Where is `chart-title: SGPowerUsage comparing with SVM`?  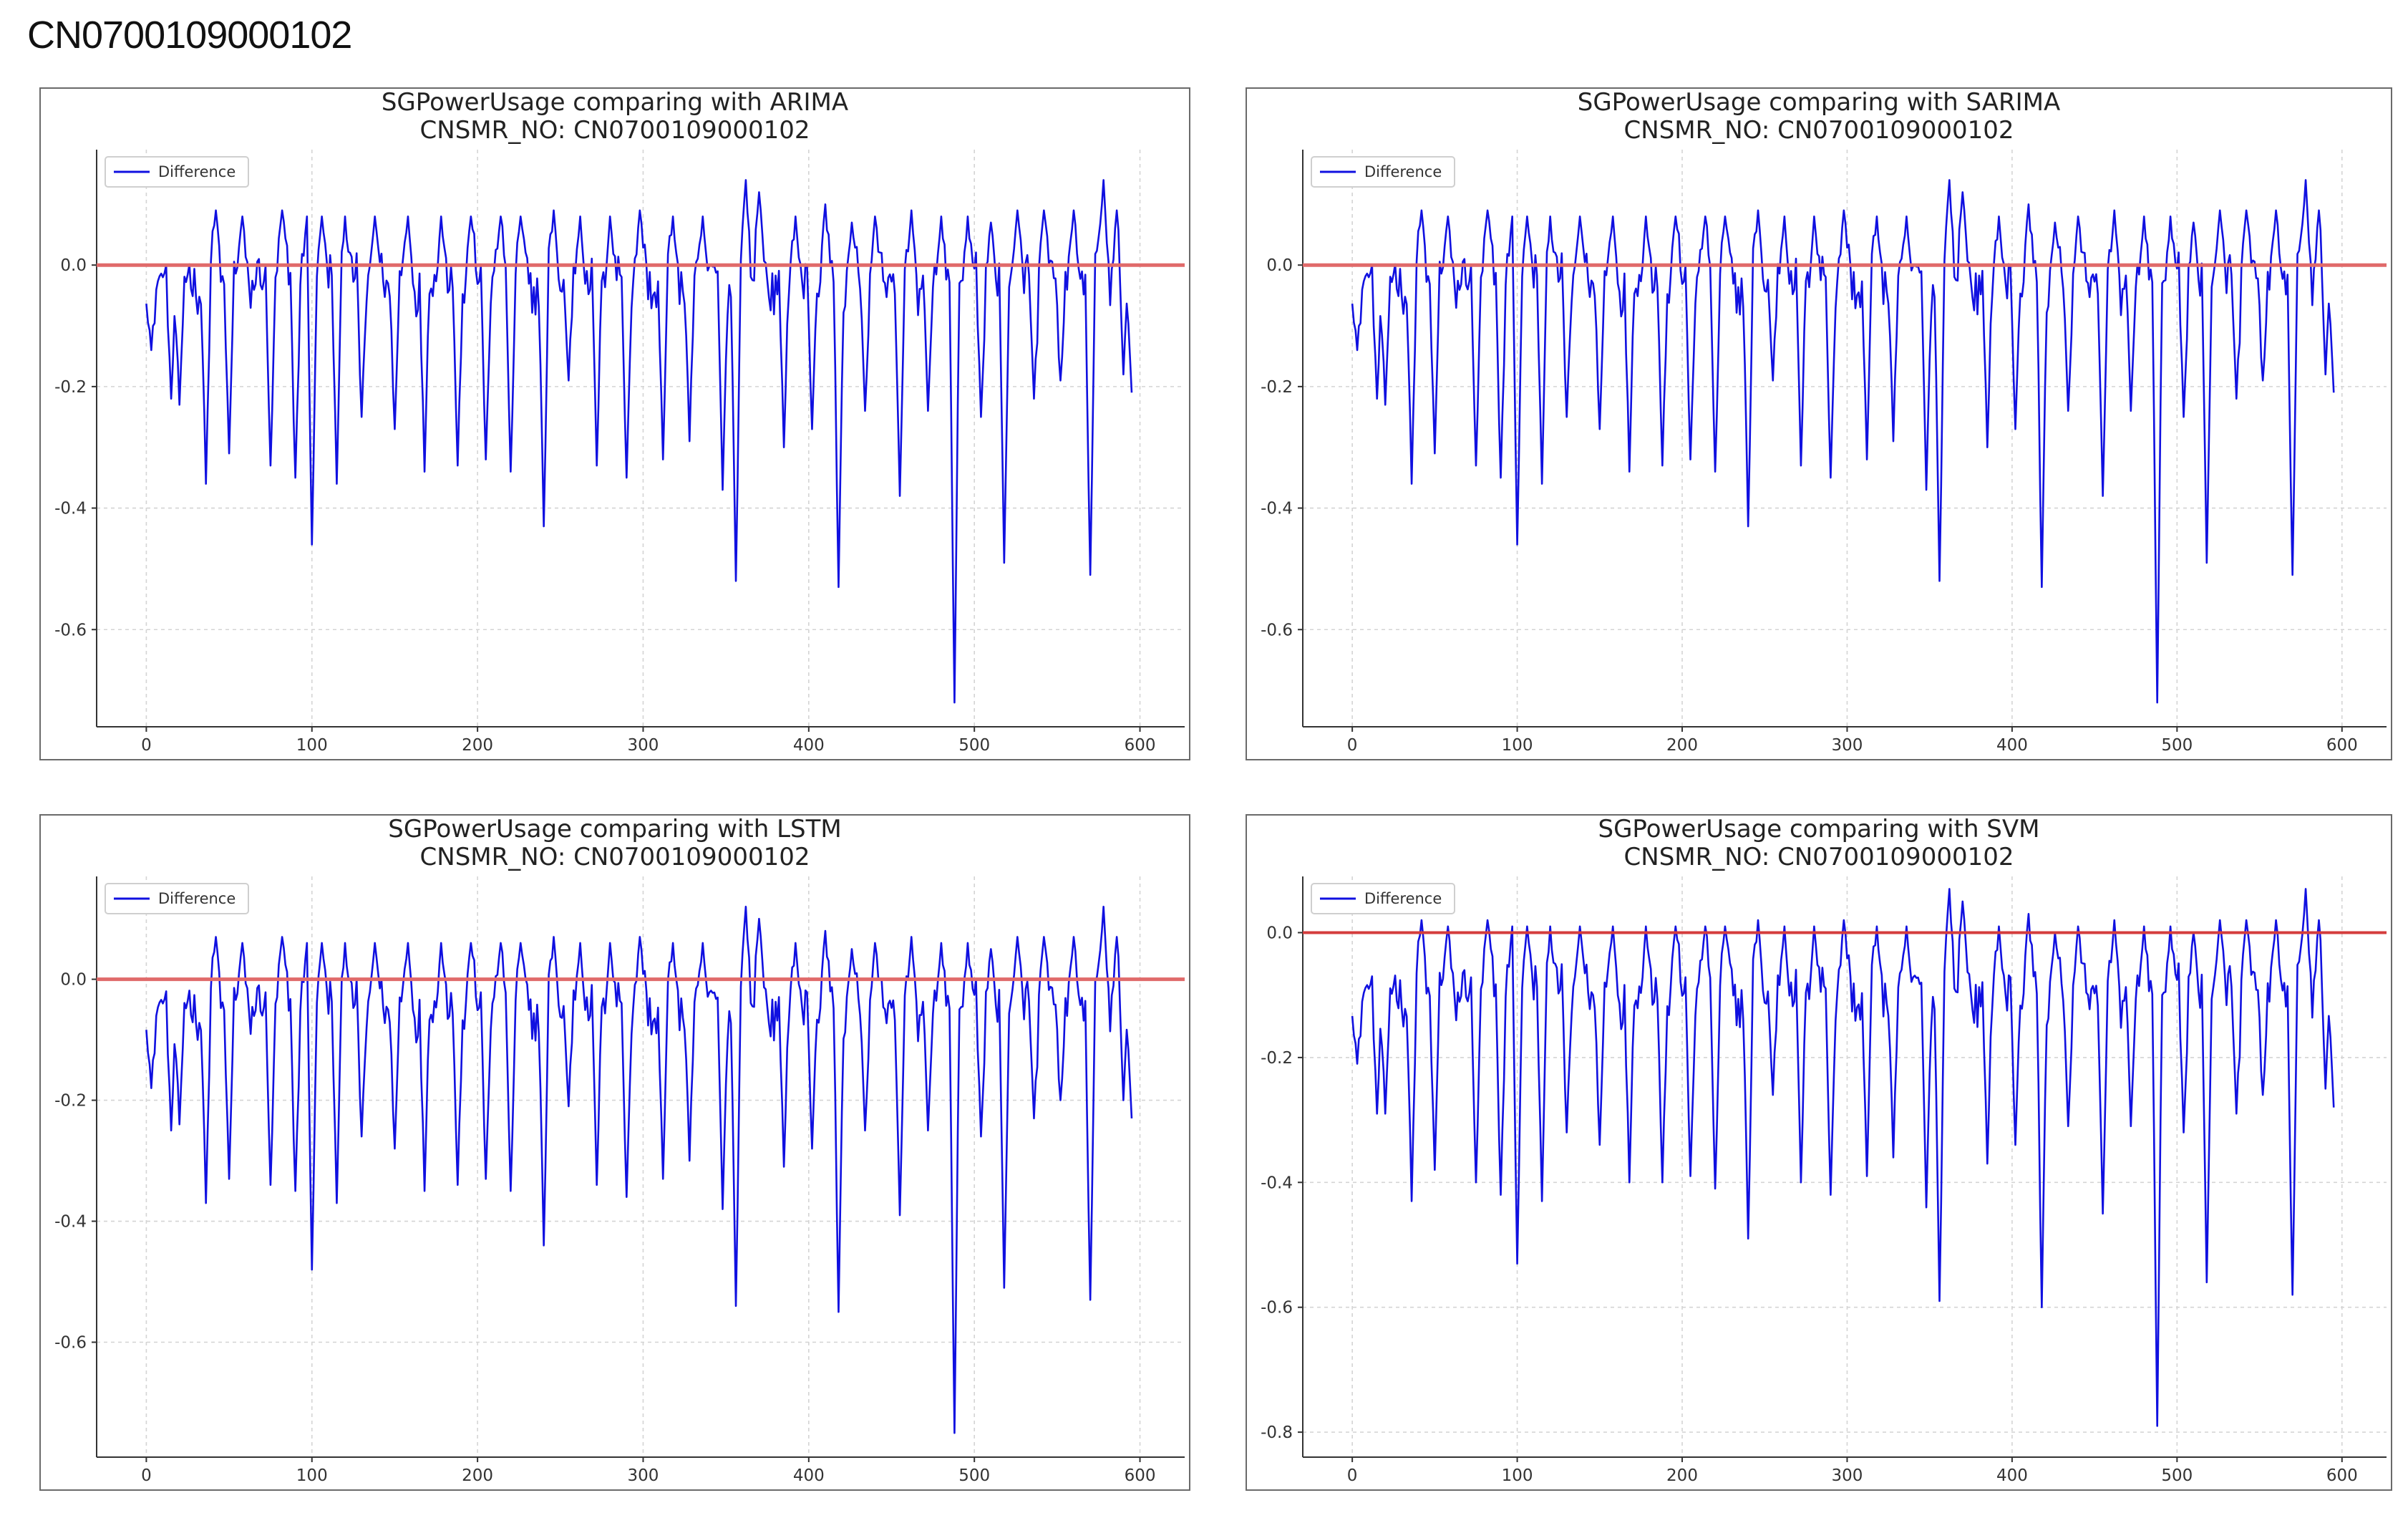 chart-title: SGPowerUsage comparing with SVM is located at coordinates (1819, 830).